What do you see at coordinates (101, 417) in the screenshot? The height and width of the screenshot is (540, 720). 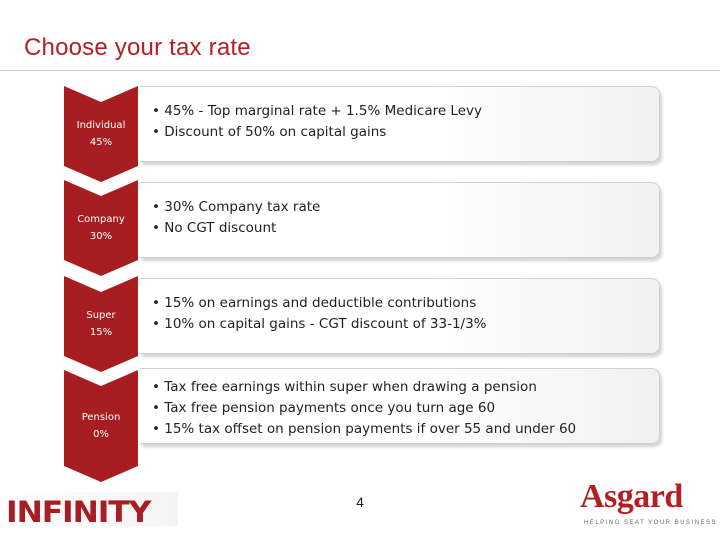 I see `tier-name: Pension` at bounding box center [101, 417].